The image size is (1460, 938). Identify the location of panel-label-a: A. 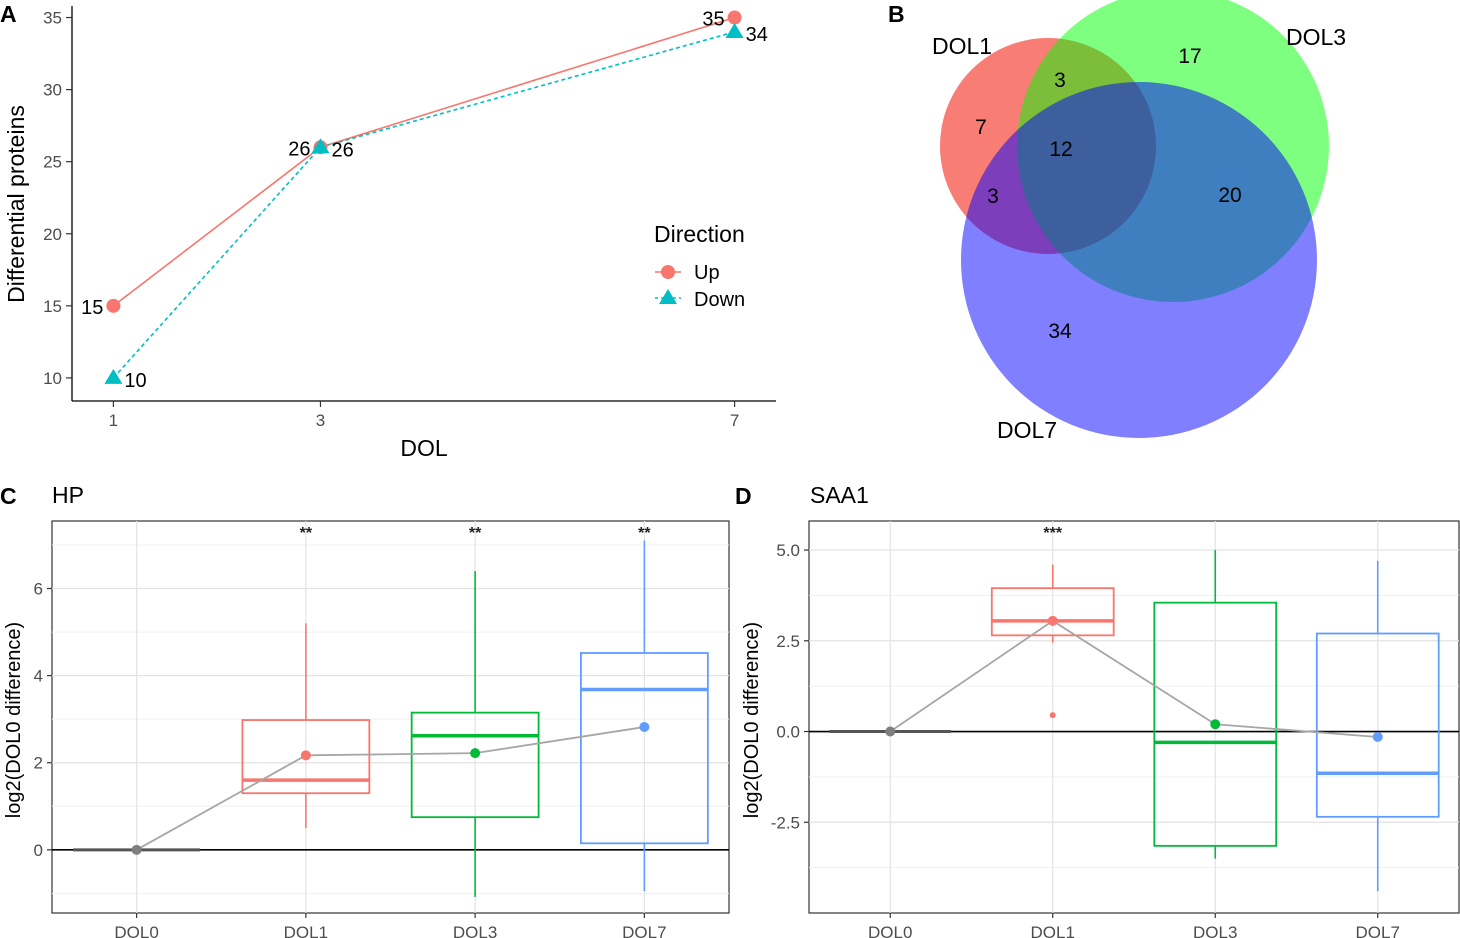
(8, 14).